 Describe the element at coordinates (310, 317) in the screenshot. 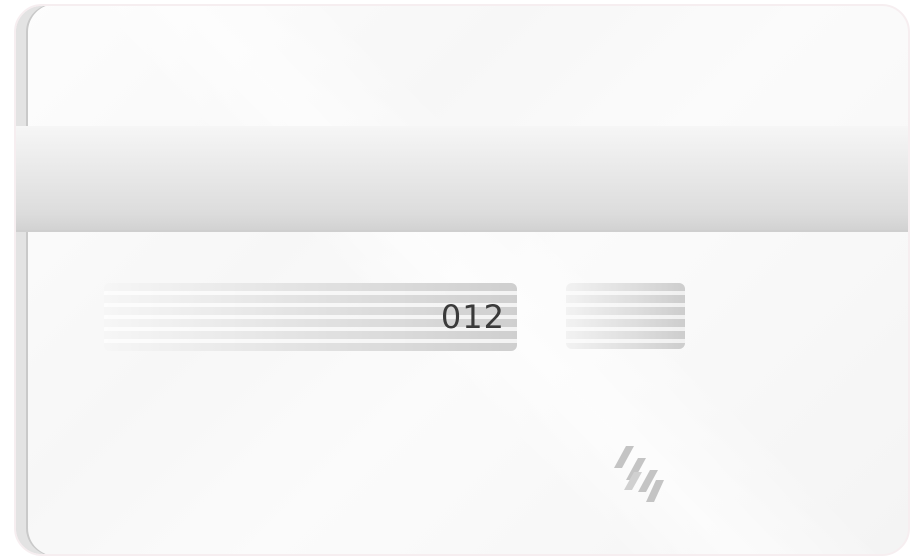

I see `signature-panel: 012` at that location.